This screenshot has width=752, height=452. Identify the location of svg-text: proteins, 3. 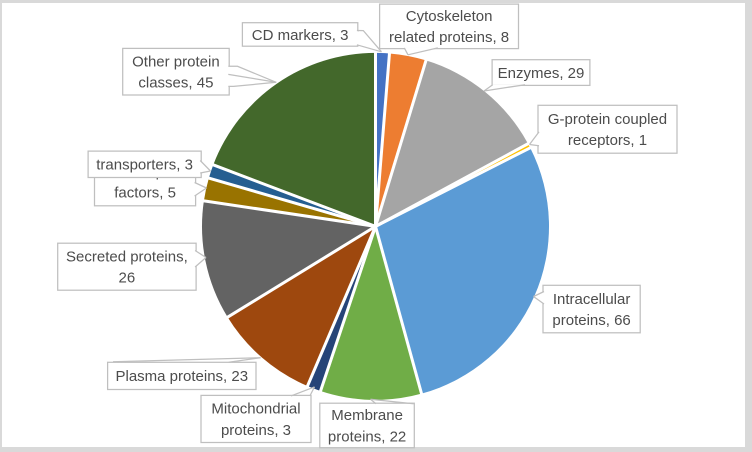
(256, 430).